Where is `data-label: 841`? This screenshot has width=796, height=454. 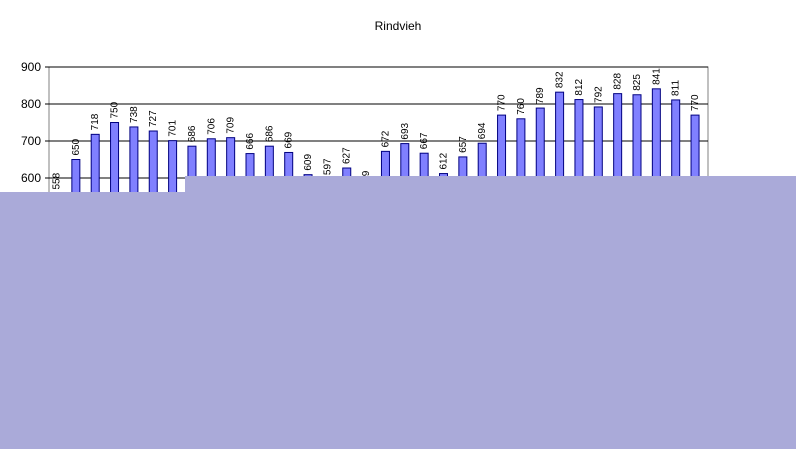
data-label: 841 is located at coordinates (656, 76).